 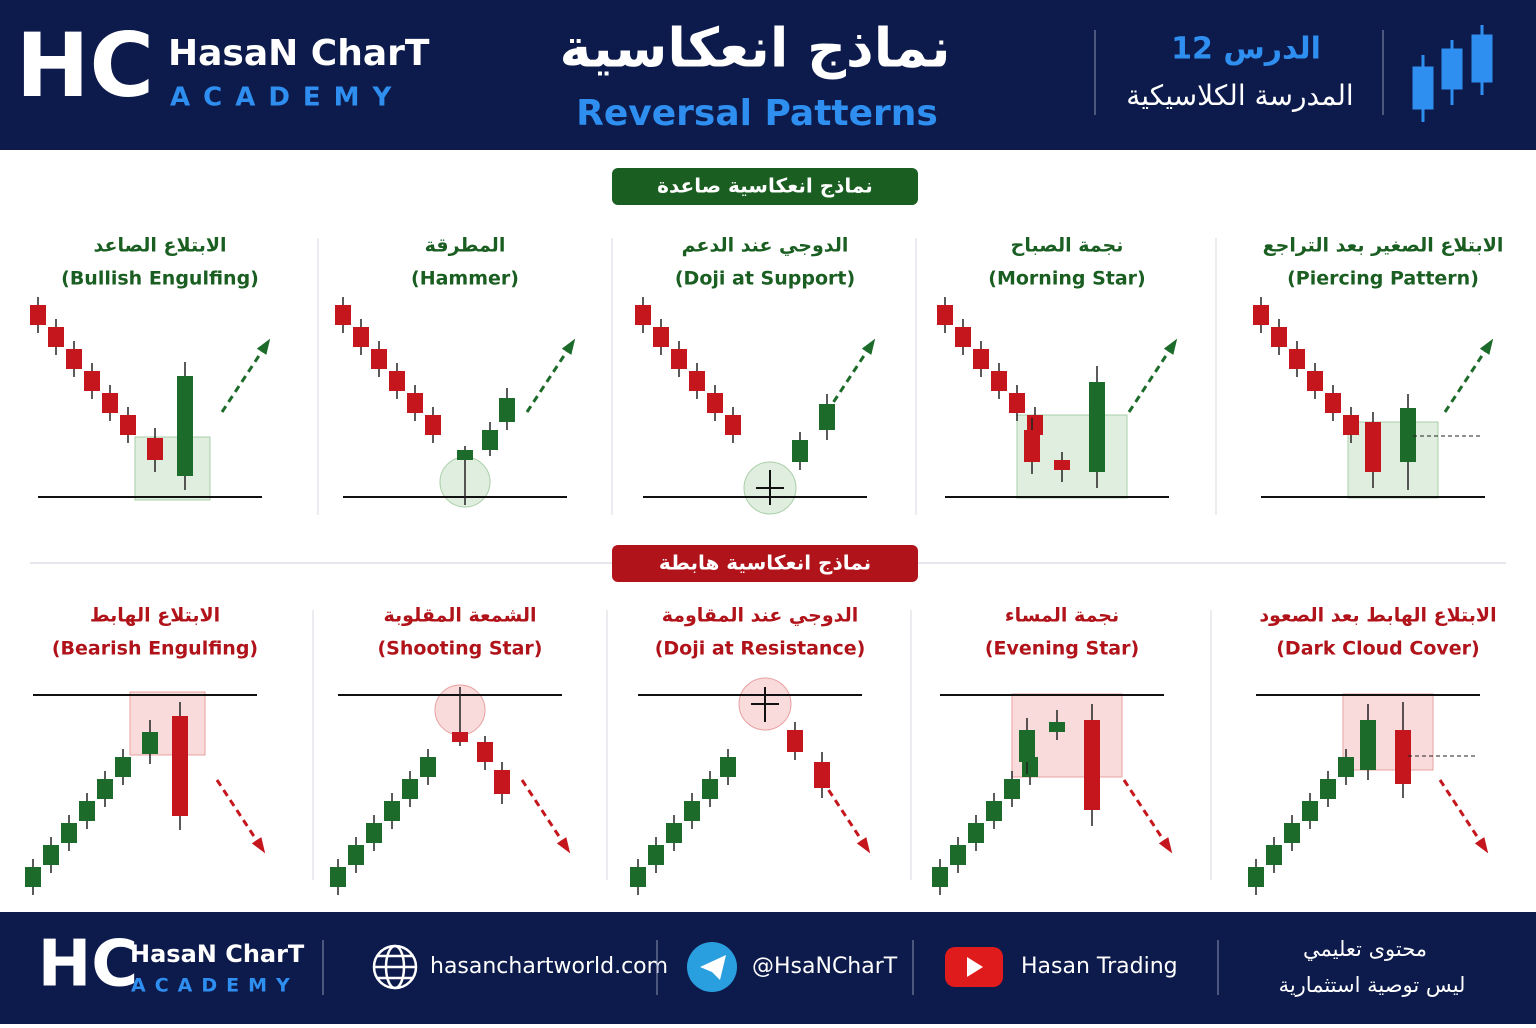 What do you see at coordinates (1246, 49) in the screenshot?
I see `lesson: الدرس 12` at bounding box center [1246, 49].